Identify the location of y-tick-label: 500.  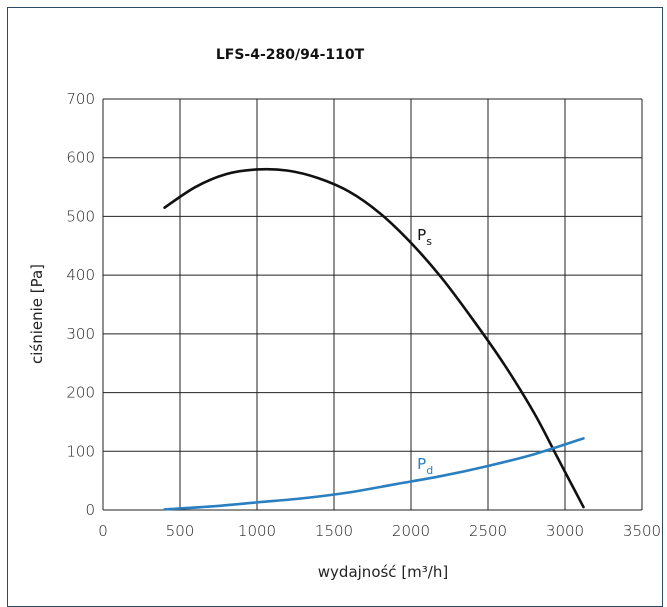
(80, 216).